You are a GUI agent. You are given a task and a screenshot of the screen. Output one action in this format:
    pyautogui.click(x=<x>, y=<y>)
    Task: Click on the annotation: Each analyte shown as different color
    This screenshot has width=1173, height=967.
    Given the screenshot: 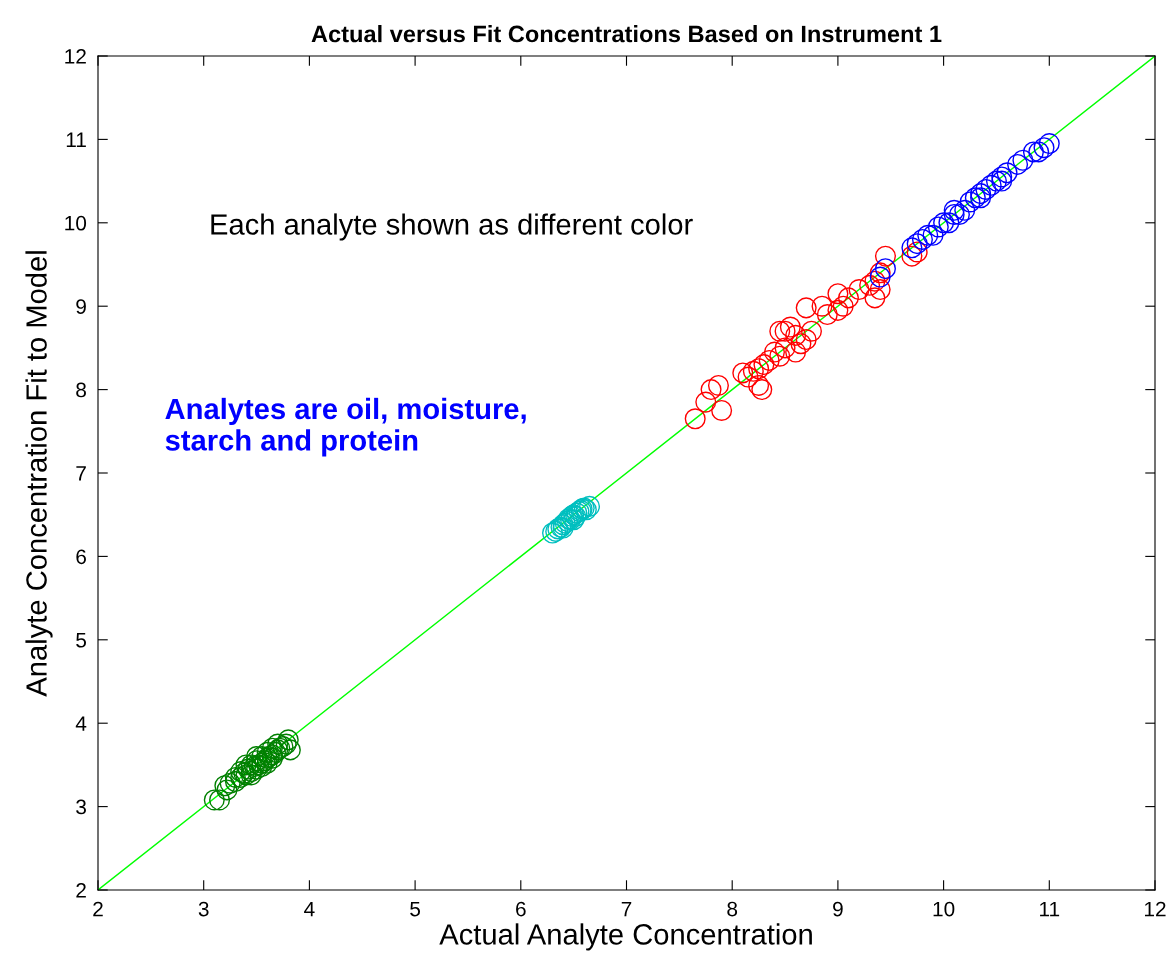 What is the action you would take?
    pyautogui.click(x=452, y=227)
    